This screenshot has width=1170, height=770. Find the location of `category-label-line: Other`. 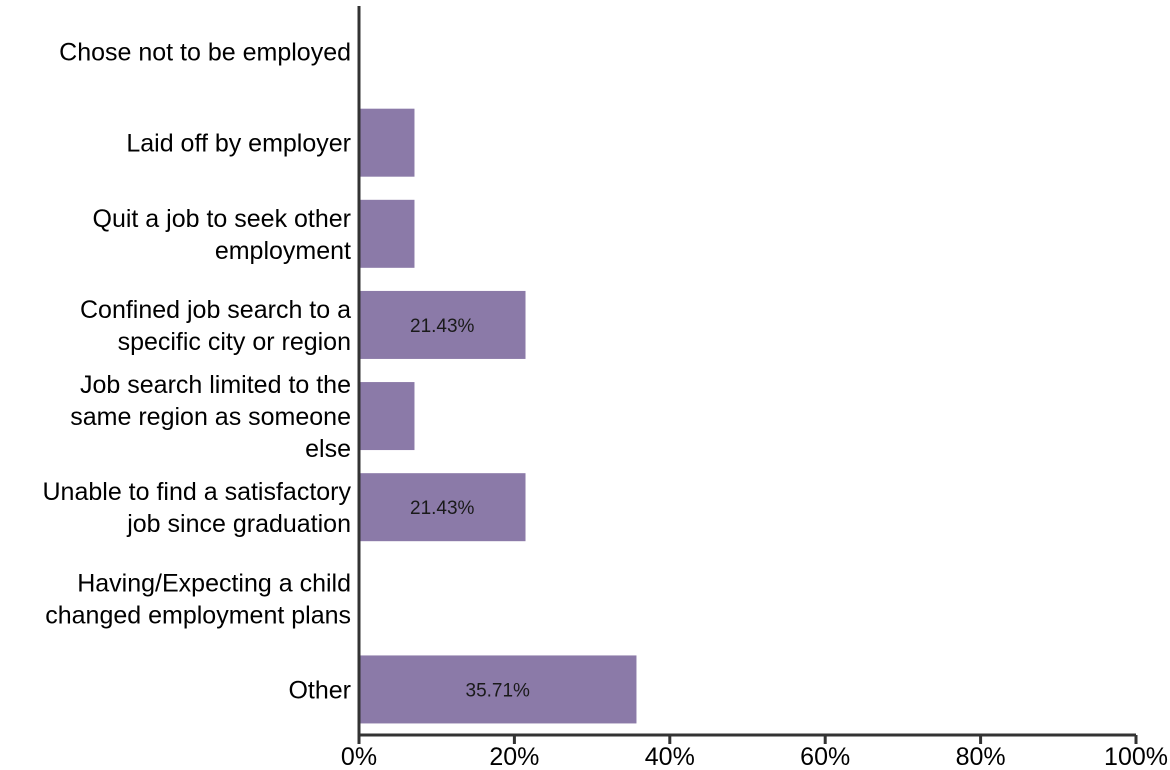

category-label-line: Other is located at coordinates (319, 690).